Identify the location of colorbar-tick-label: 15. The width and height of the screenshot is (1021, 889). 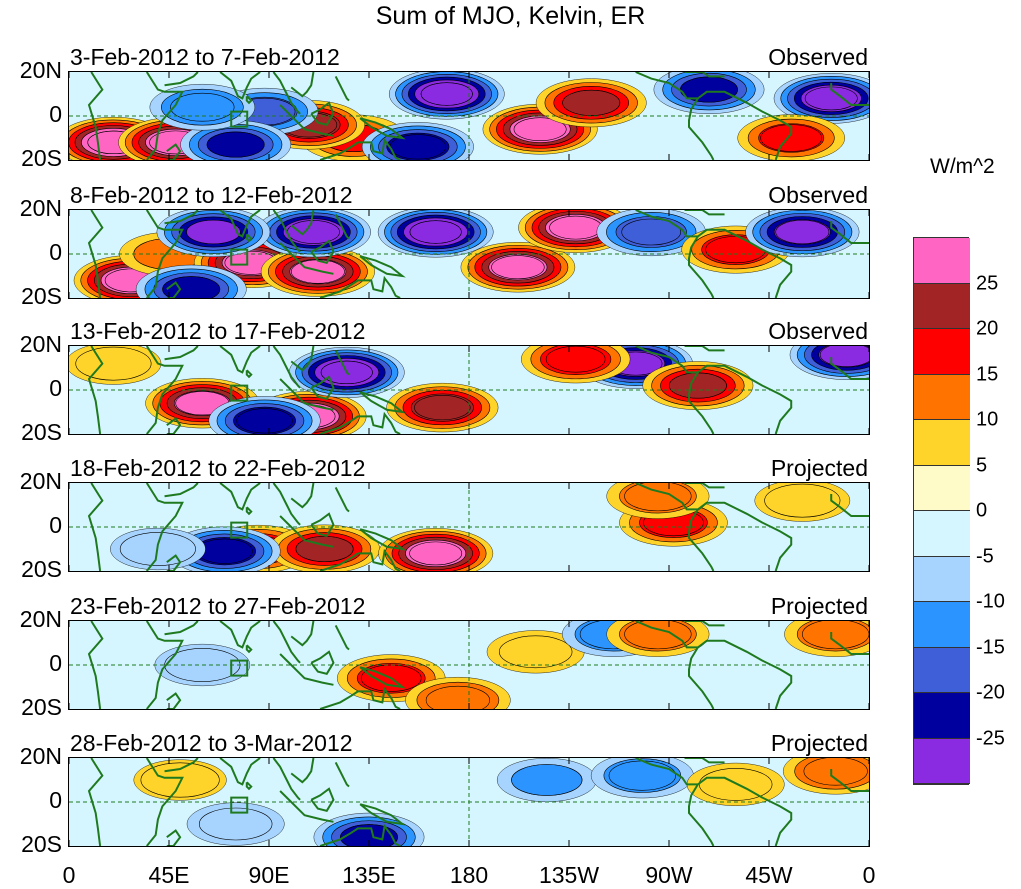
(987, 374).